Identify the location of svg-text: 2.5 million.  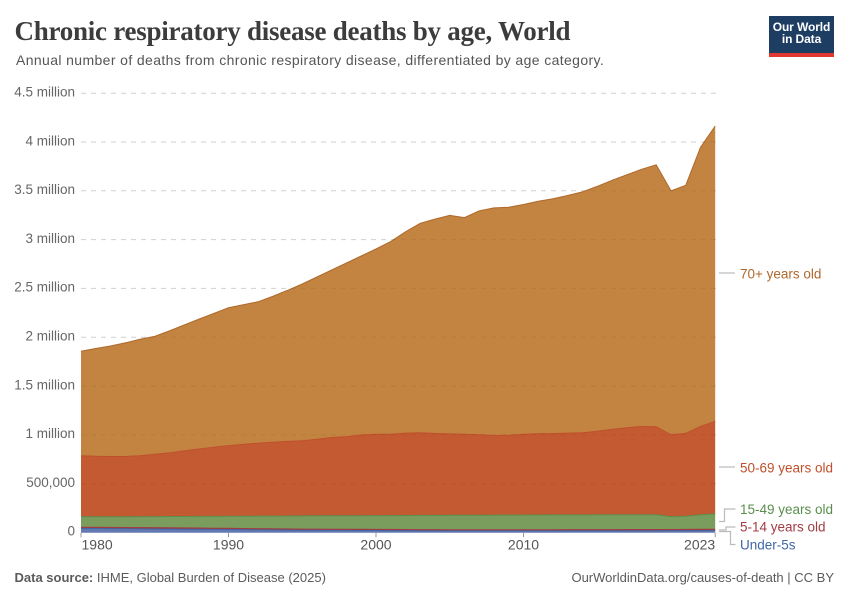
(44, 287).